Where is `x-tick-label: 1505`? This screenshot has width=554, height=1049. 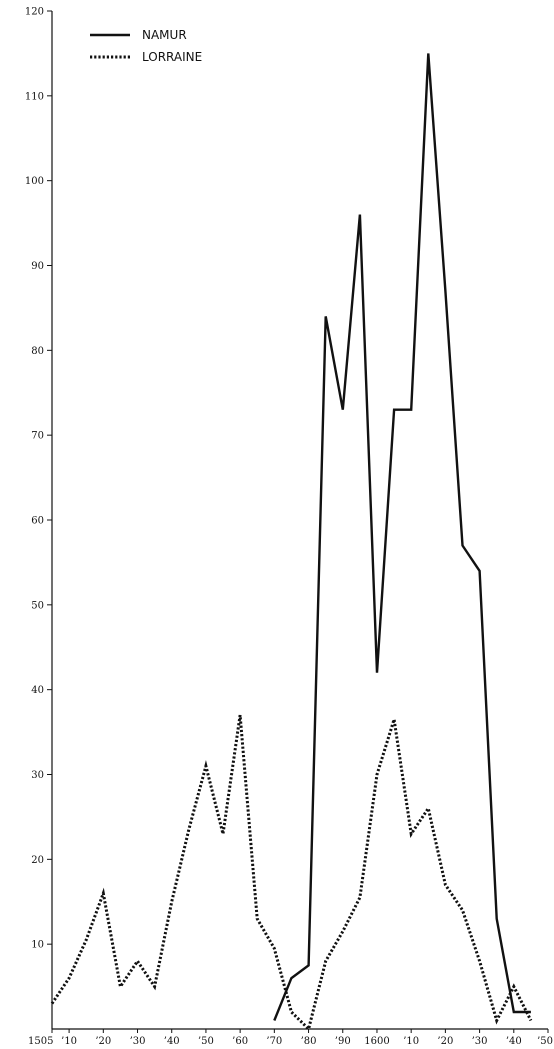 x-tick-label: 1505 is located at coordinates (40, 1041).